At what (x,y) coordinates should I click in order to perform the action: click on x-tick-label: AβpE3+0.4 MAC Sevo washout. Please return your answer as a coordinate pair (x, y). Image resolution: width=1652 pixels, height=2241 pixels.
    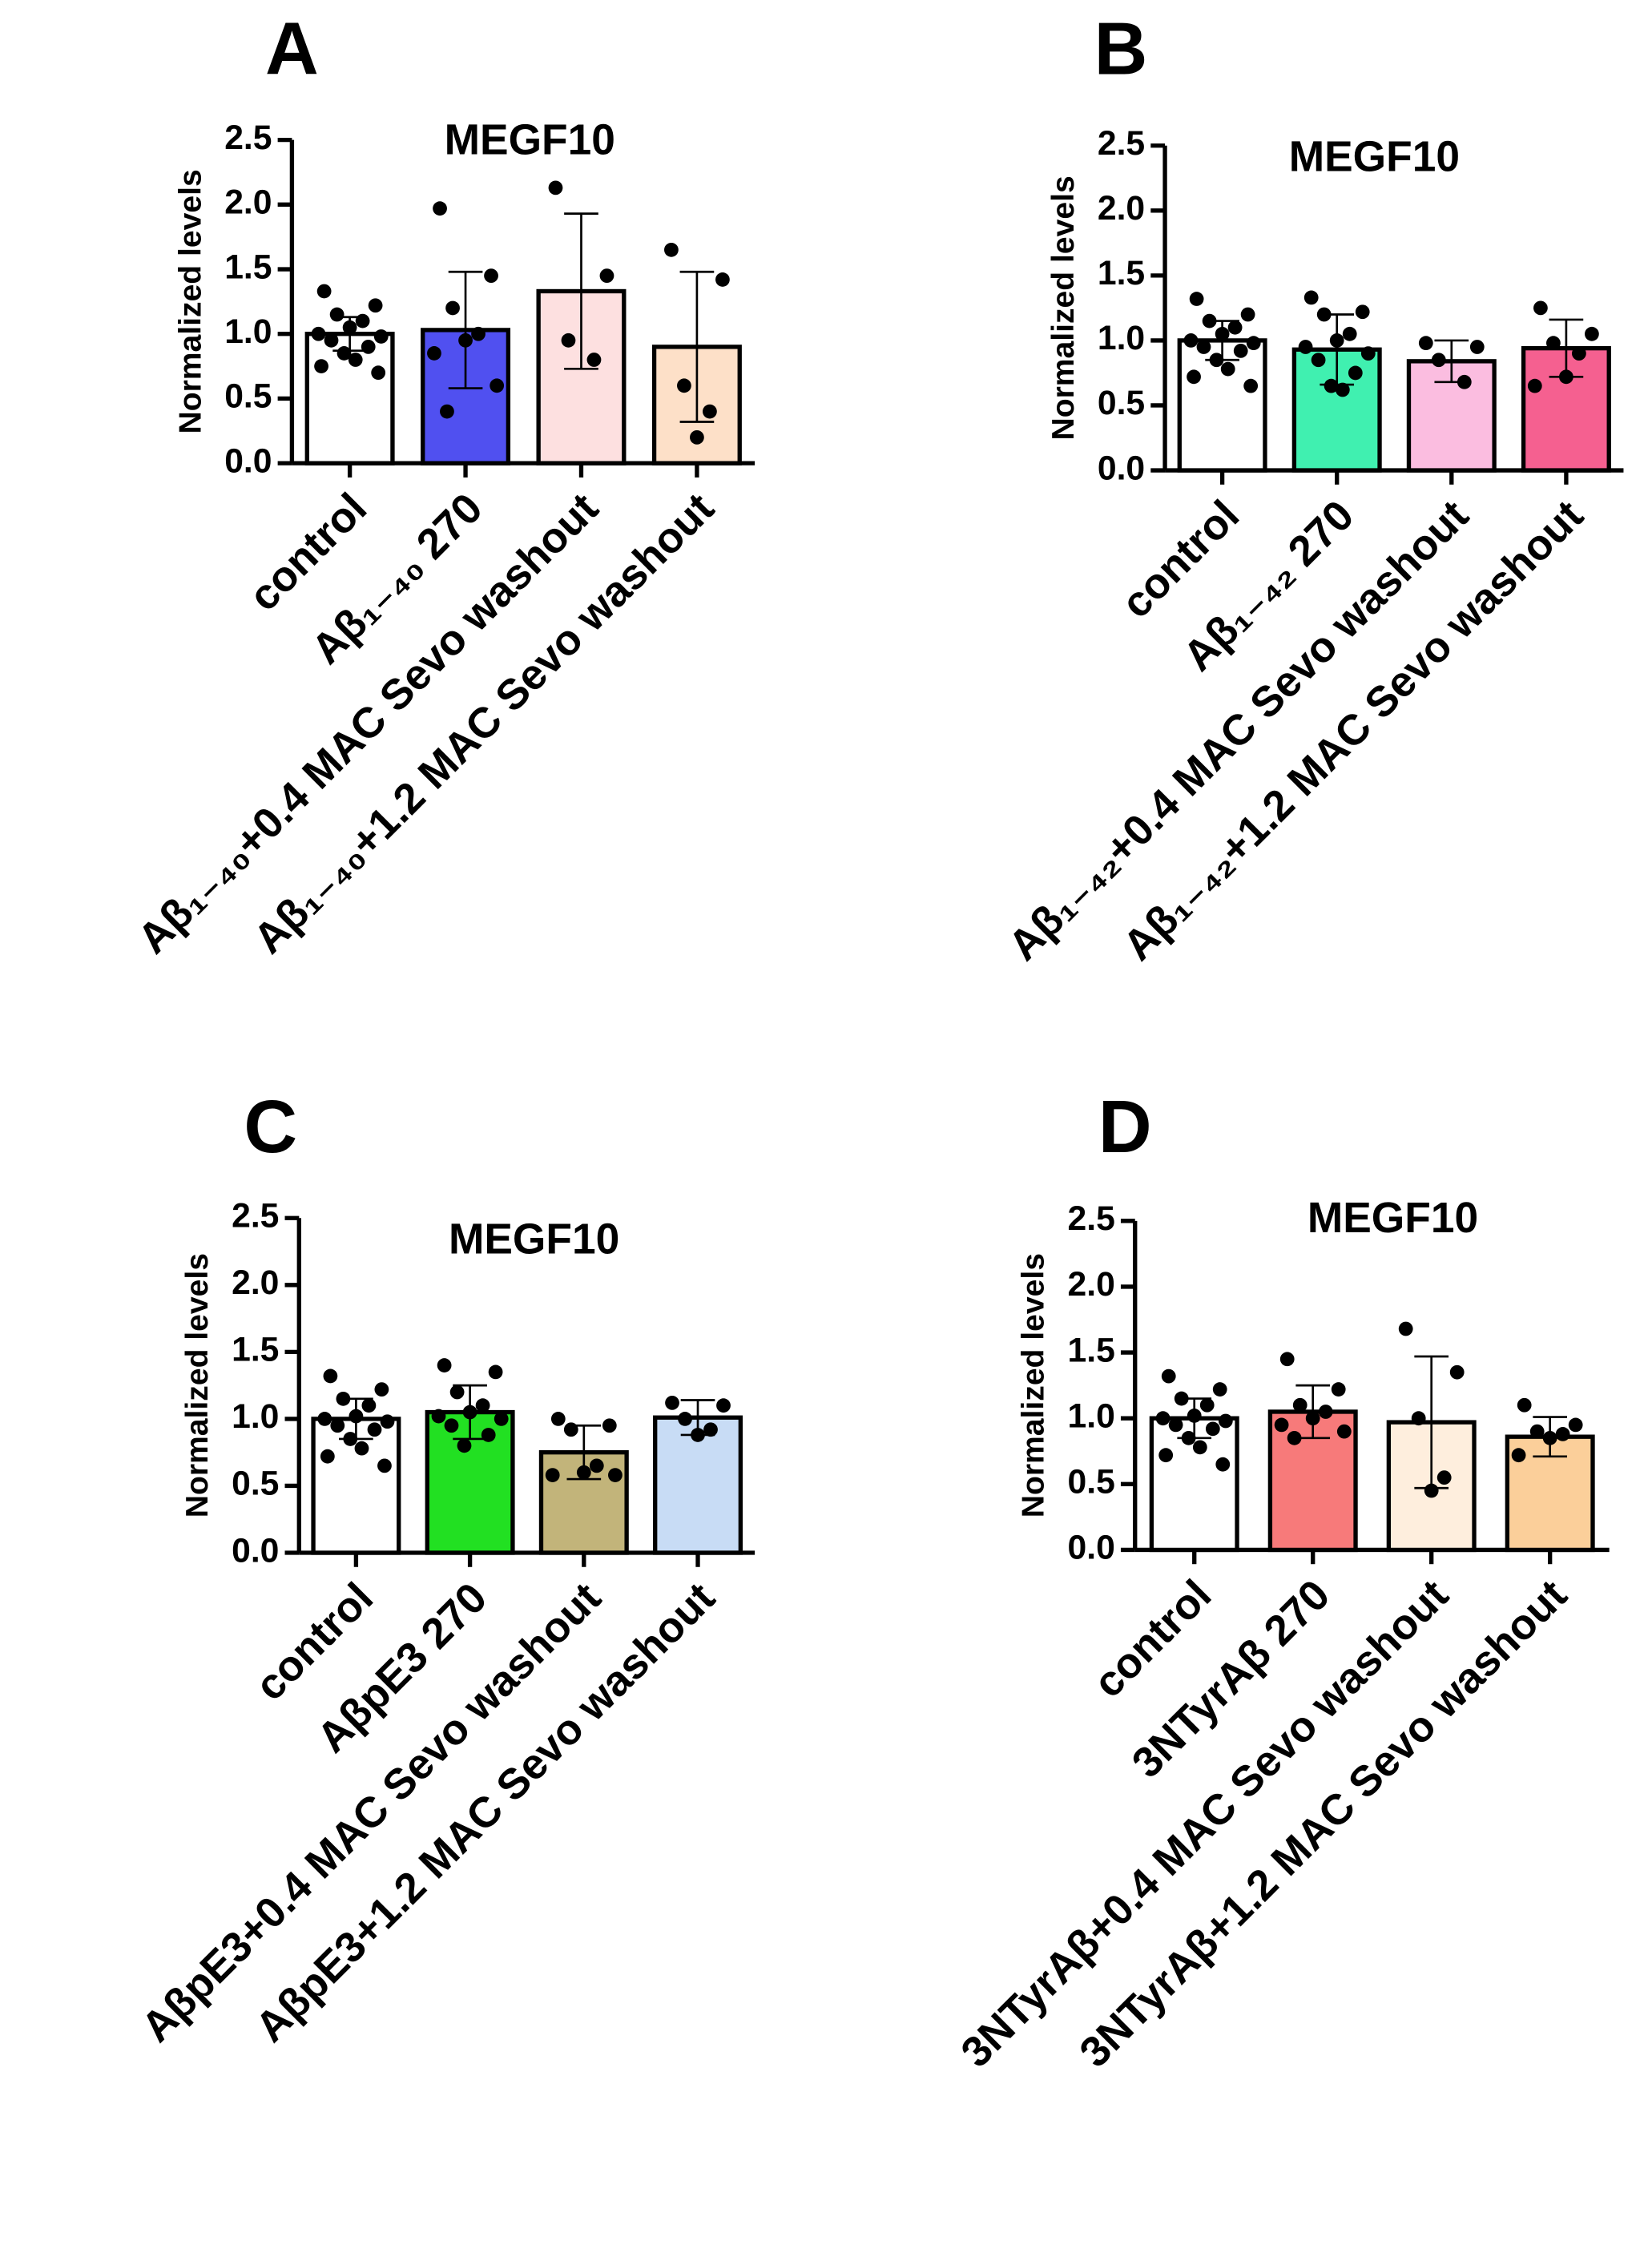
    Looking at the image, I should click on (371, 1813).